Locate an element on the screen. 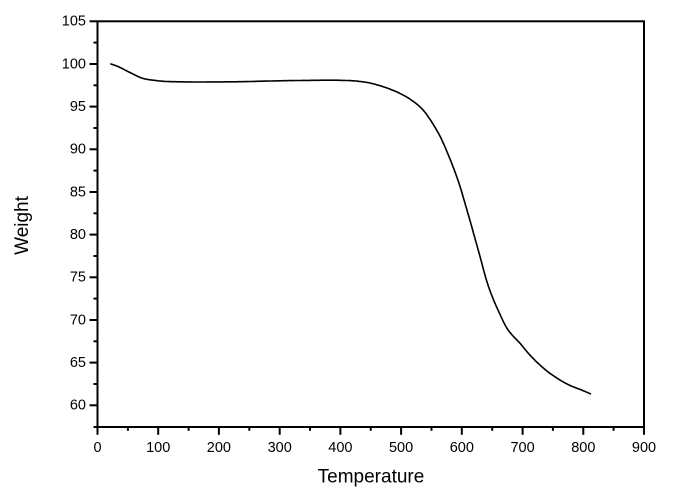 The height and width of the screenshot is (499, 681). svg-text: 700 is located at coordinates (522, 448).